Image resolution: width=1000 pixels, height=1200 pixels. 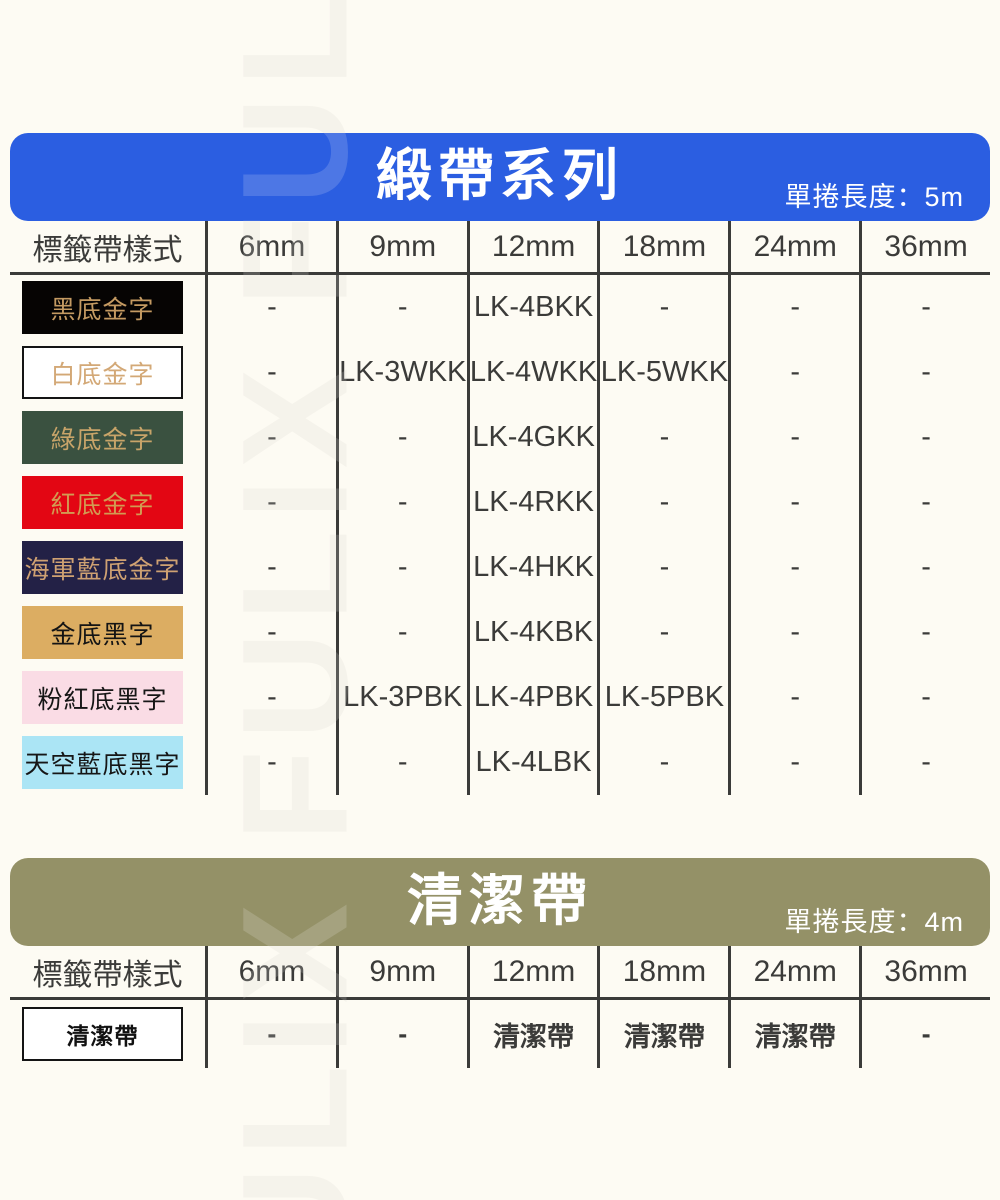 What do you see at coordinates (102, 697) in the screenshot?
I see `tape-swatch: 粉紅底黑字` at bounding box center [102, 697].